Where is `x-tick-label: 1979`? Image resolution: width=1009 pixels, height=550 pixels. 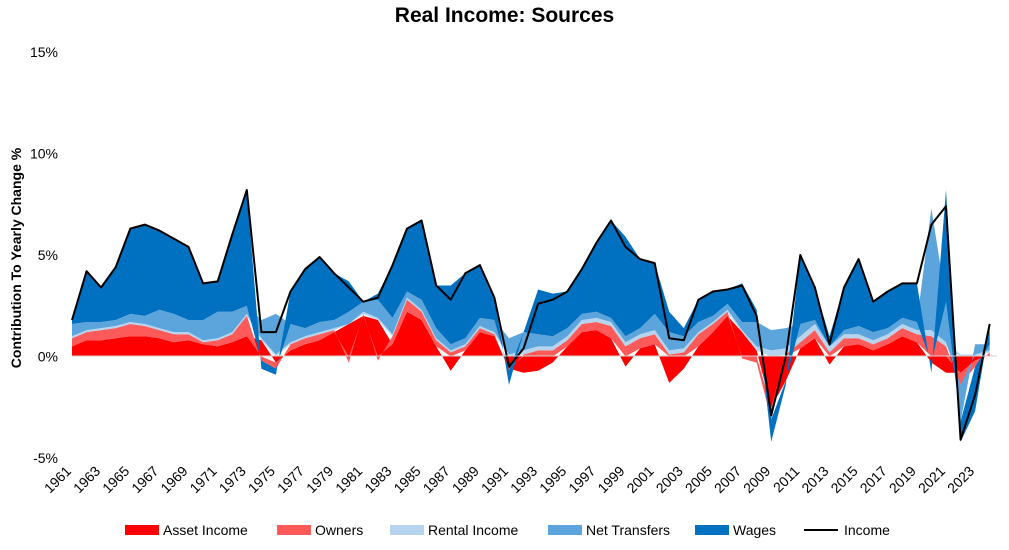 x-tick-label: 1979 is located at coordinates (319, 479).